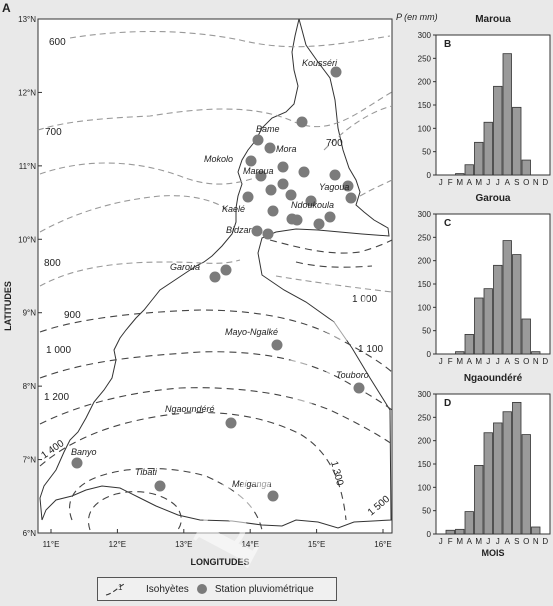  I want to click on iso-label-1000-w: 1 000, so click(58, 350).